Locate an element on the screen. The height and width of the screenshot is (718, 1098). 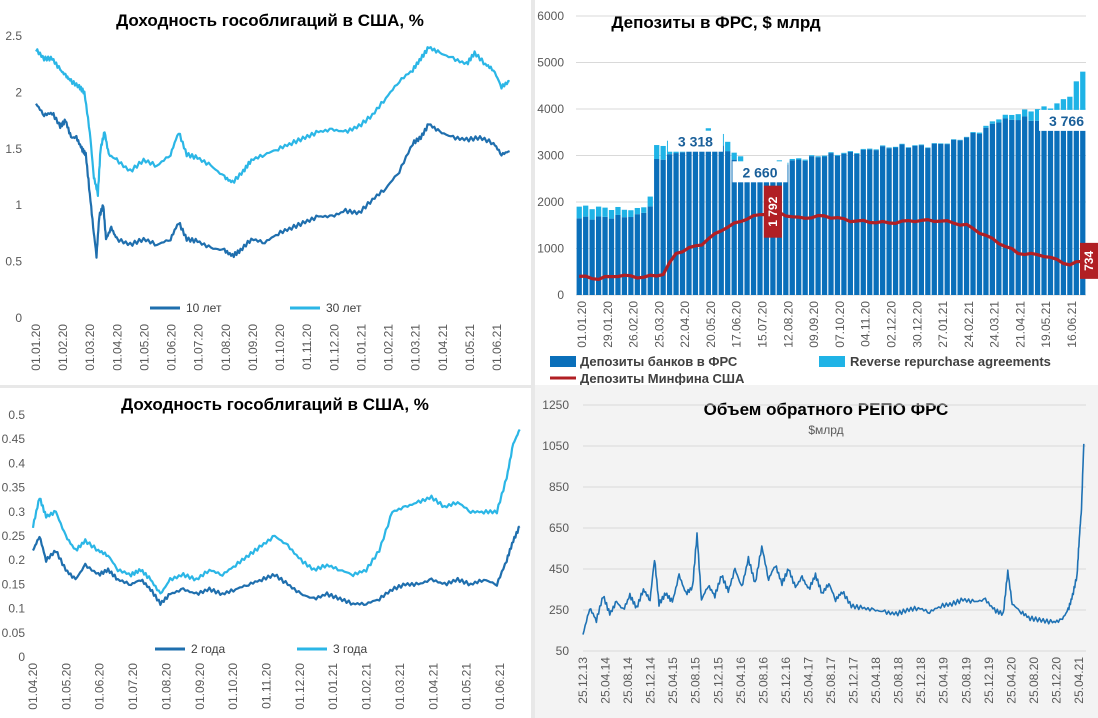
legend-label-treasury: Депозиты Минфина США is located at coordinates (662, 378).